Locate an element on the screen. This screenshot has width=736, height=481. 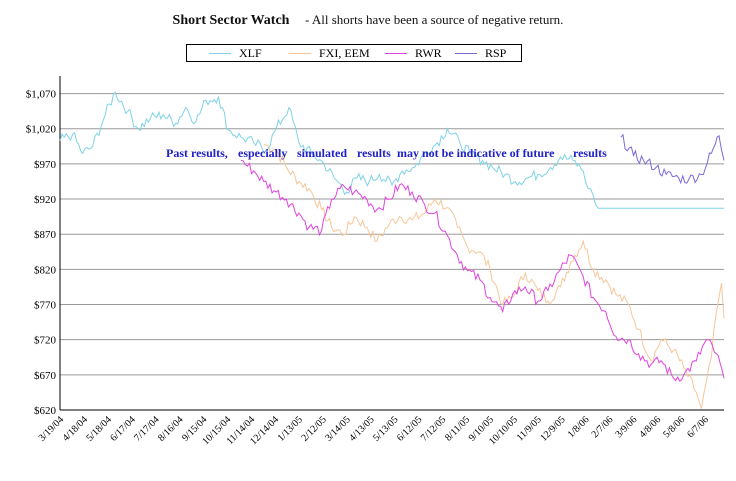
legend-swatch-rwr is located at coordinates (396, 53).